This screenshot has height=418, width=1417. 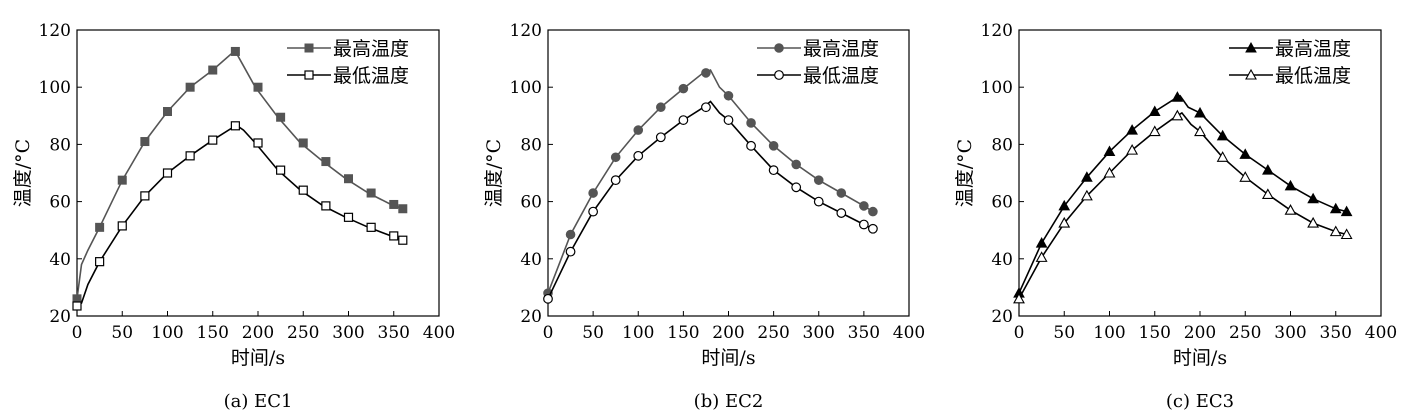 What do you see at coordinates (258, 358) in the screenshot?
I see `x-axis-label: 时间/s` at bounding box center [258, 358].